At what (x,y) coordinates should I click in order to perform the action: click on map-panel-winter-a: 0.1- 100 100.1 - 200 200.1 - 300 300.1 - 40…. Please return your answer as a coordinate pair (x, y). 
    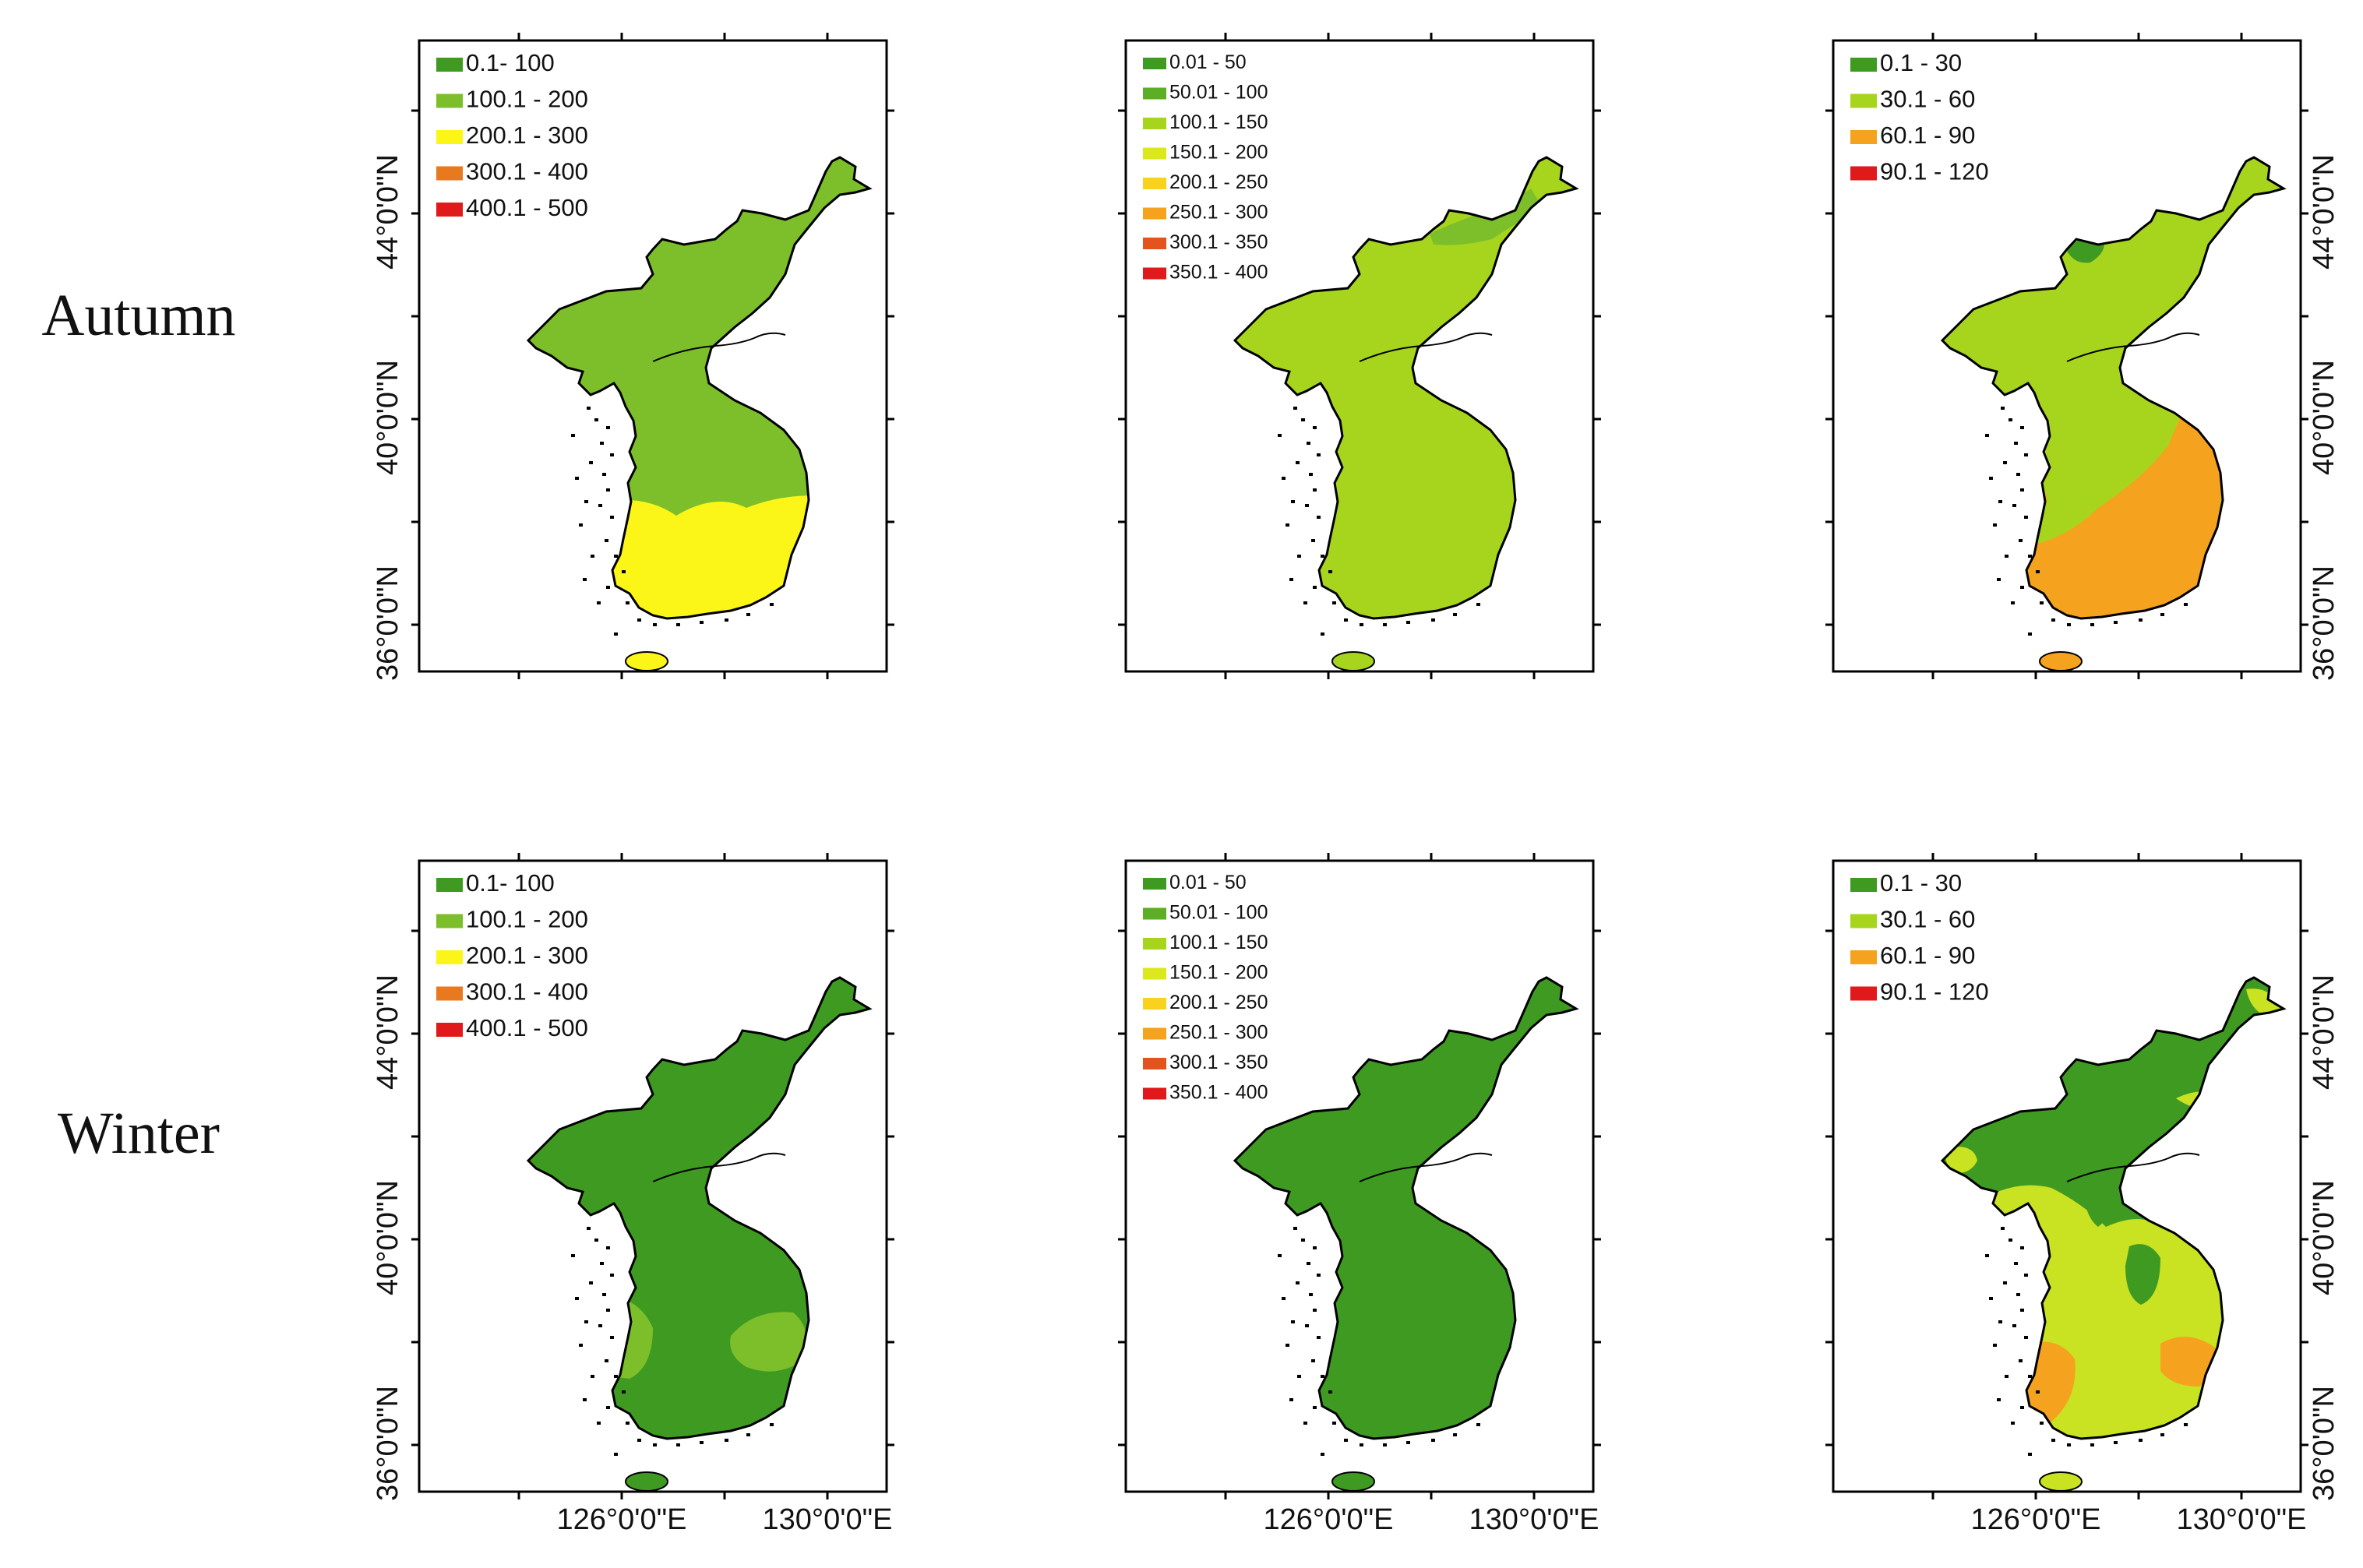
    Looking at the image, I should click on (652, 1176).